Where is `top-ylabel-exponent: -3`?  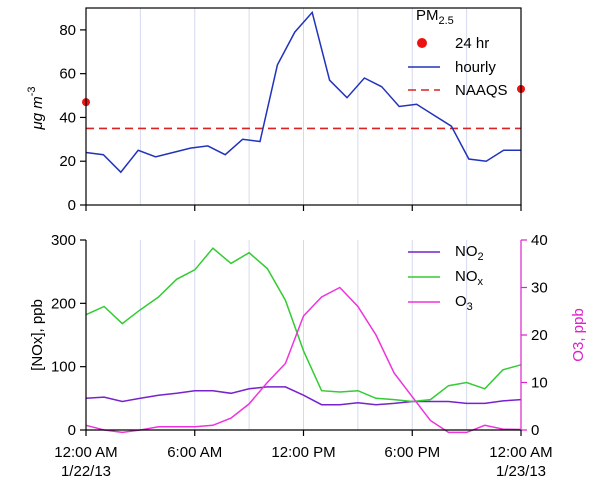 top-ylabel-exponent: -3 is located at coordinates (32, 91).